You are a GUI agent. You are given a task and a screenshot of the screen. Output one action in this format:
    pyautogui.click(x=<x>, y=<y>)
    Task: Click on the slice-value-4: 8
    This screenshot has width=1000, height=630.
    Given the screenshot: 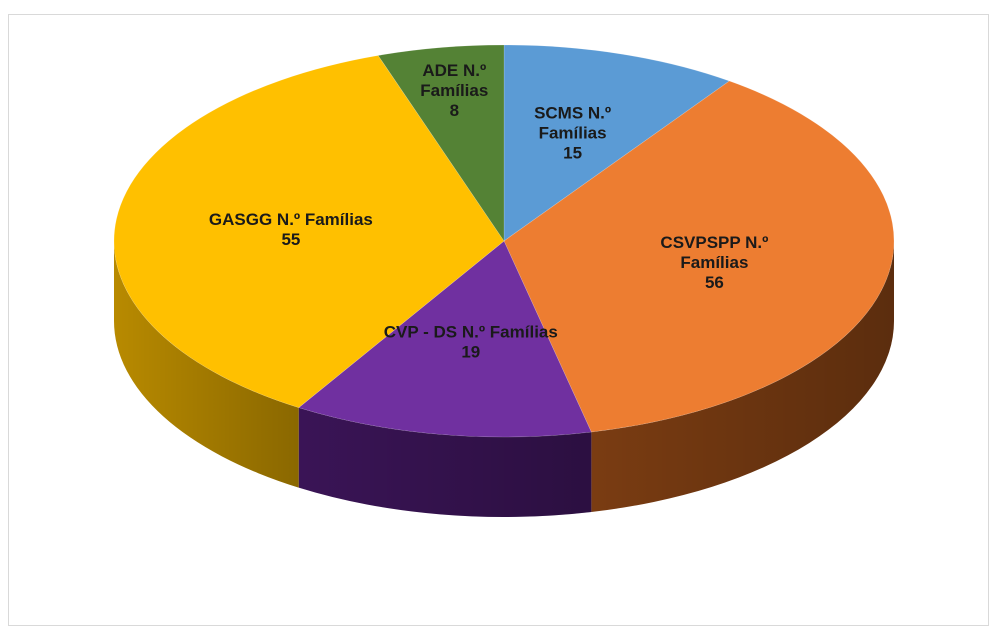 What is the action you would take?
    pyautogui.click(x=454, y=110)
    